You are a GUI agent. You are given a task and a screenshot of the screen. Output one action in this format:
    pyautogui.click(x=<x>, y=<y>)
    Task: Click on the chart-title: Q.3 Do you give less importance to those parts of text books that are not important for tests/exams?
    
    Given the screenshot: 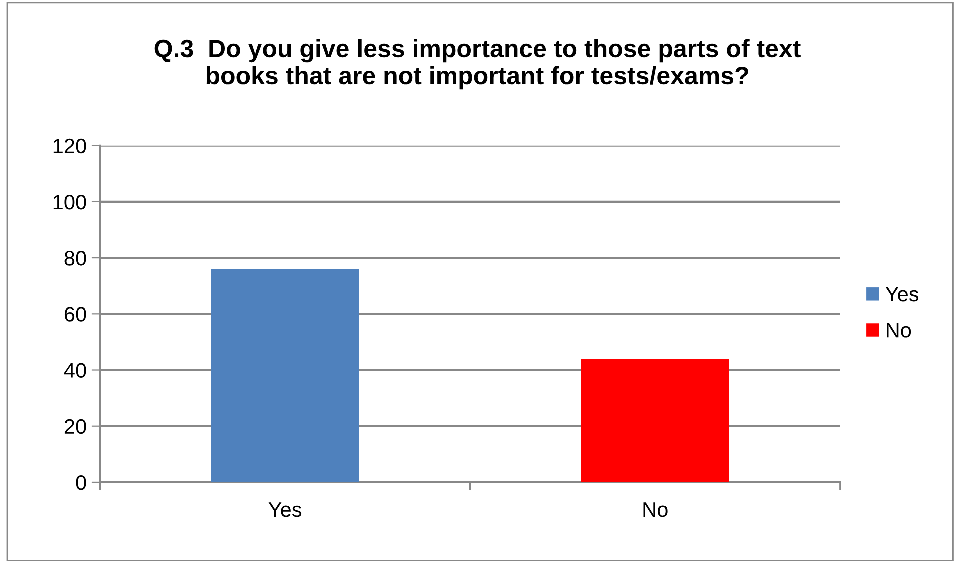 What is the action you would take?
    pyautogui.click(x=477, y=64)
    